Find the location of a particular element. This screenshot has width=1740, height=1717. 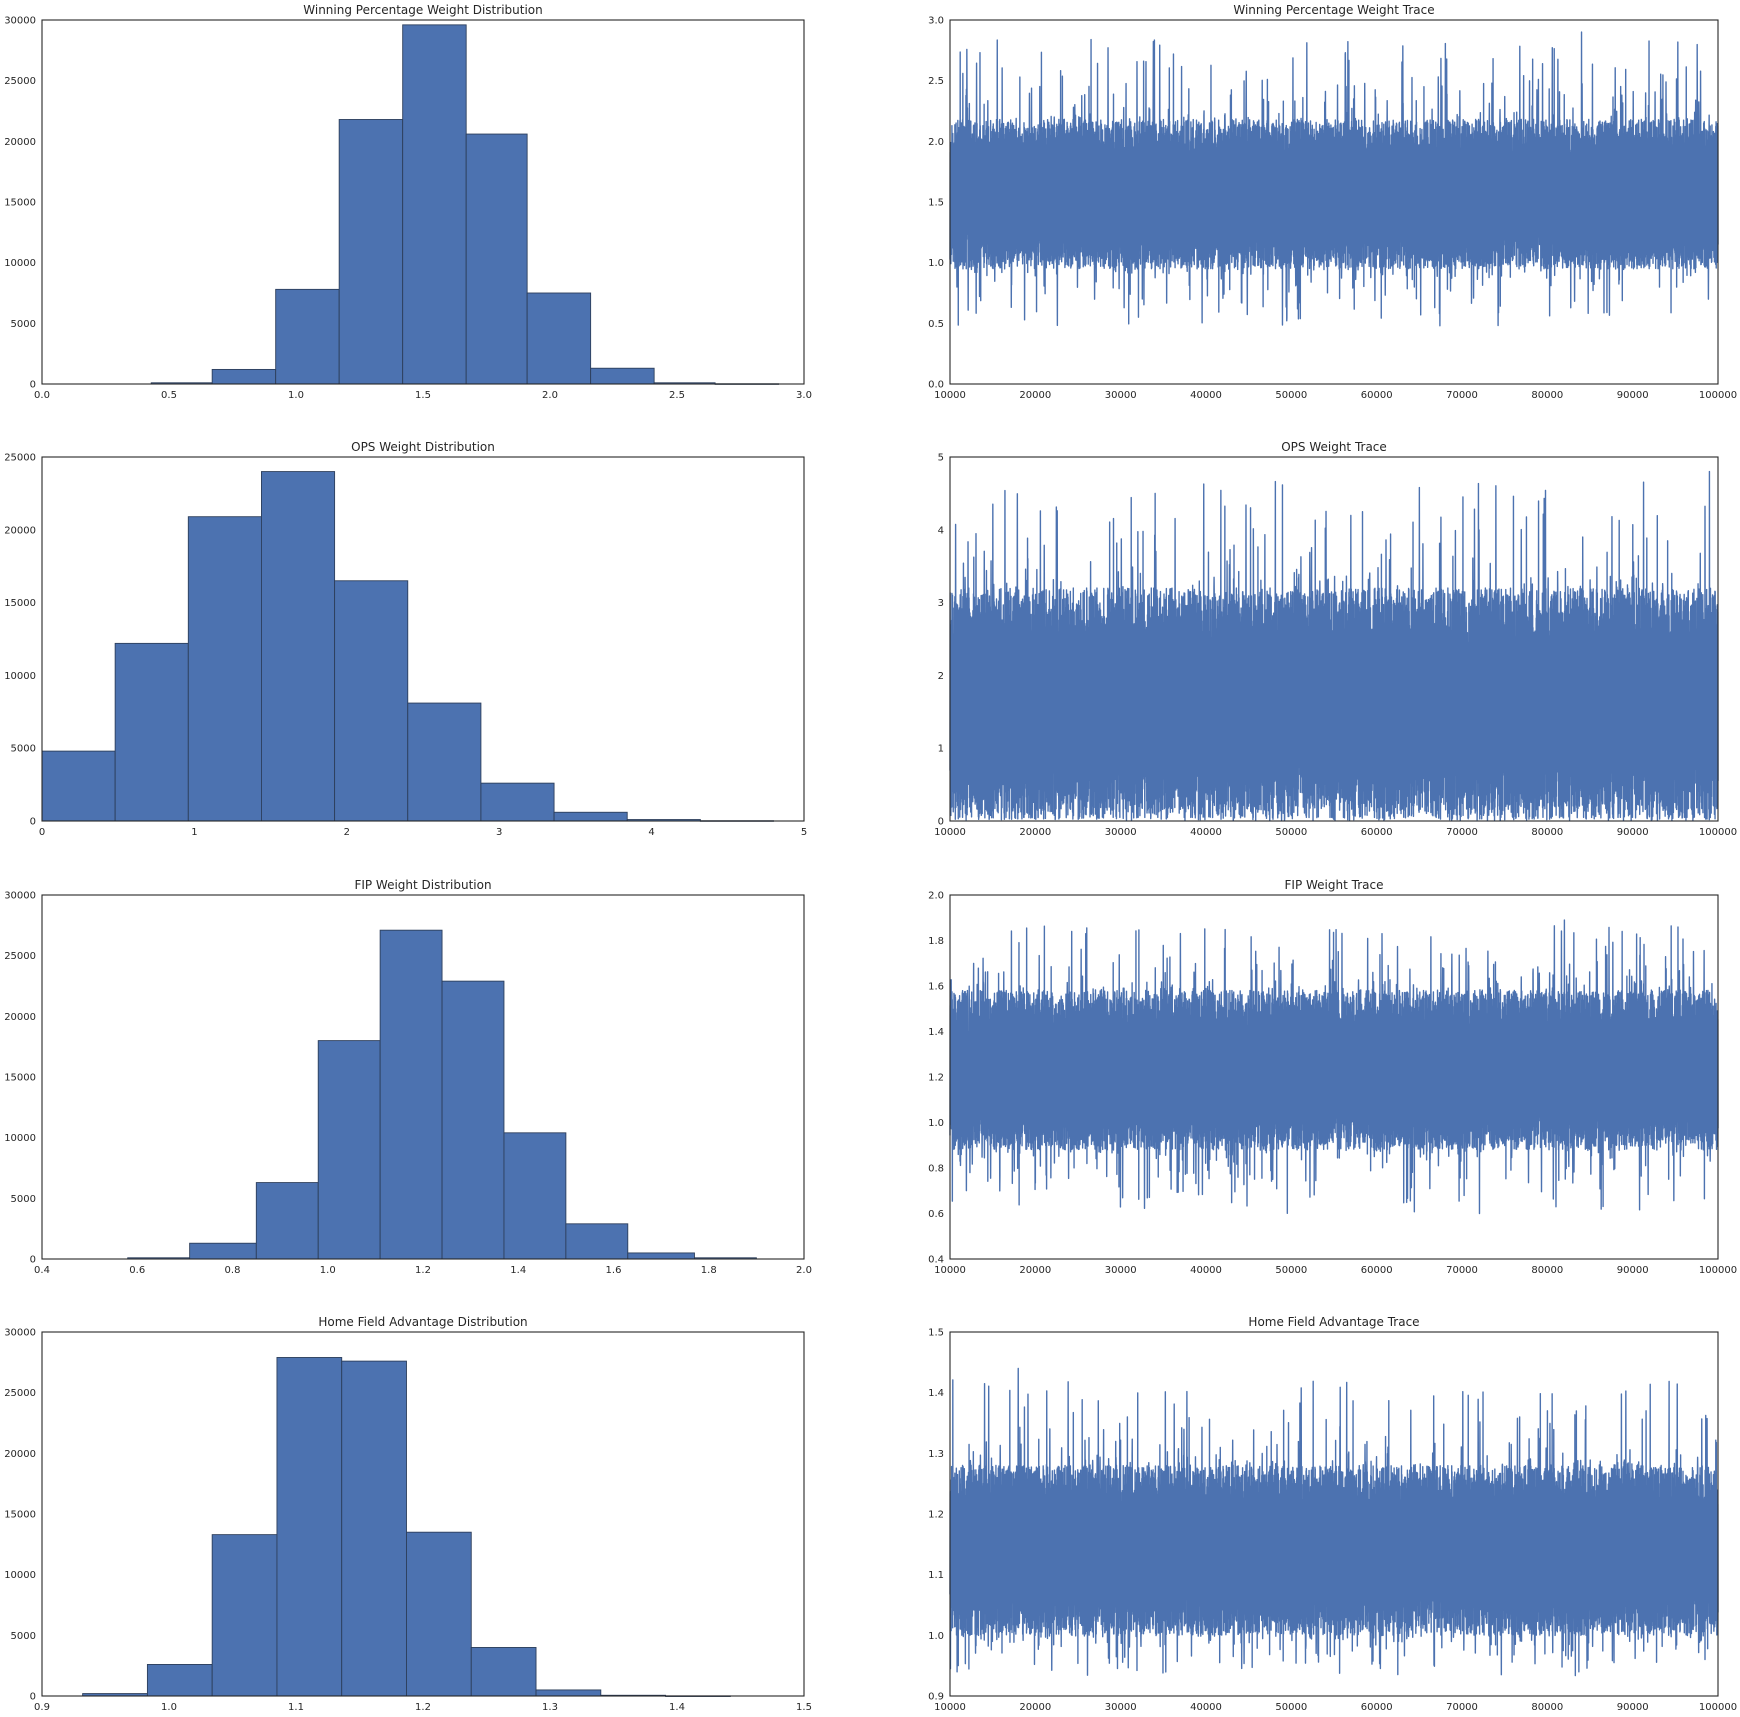

y-tick-label: 25000 is located at coordinates (20, 1393).